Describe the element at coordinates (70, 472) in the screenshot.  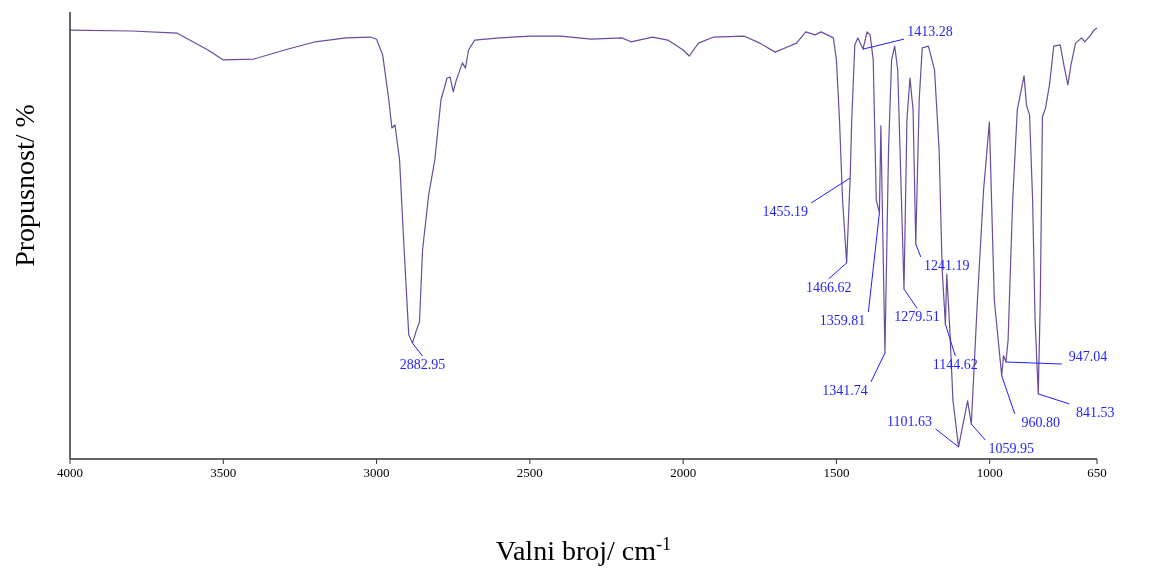
I see `x-tick-label: 4000` at that location.